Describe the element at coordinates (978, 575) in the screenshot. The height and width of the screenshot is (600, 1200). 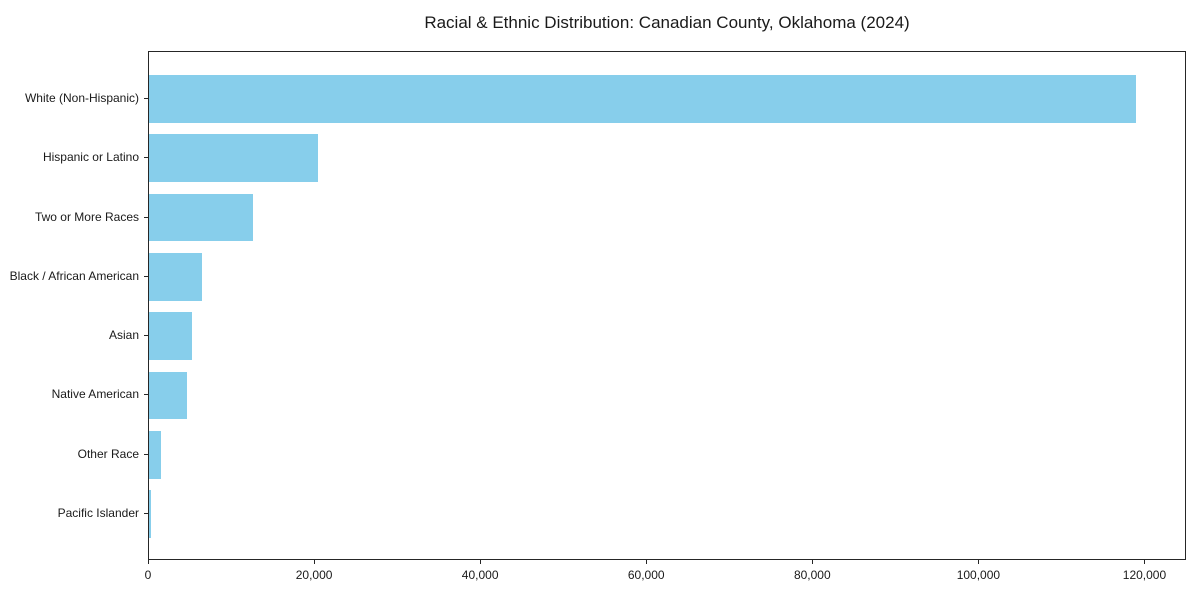
I see `x-tick-label: 100,000` at that location.